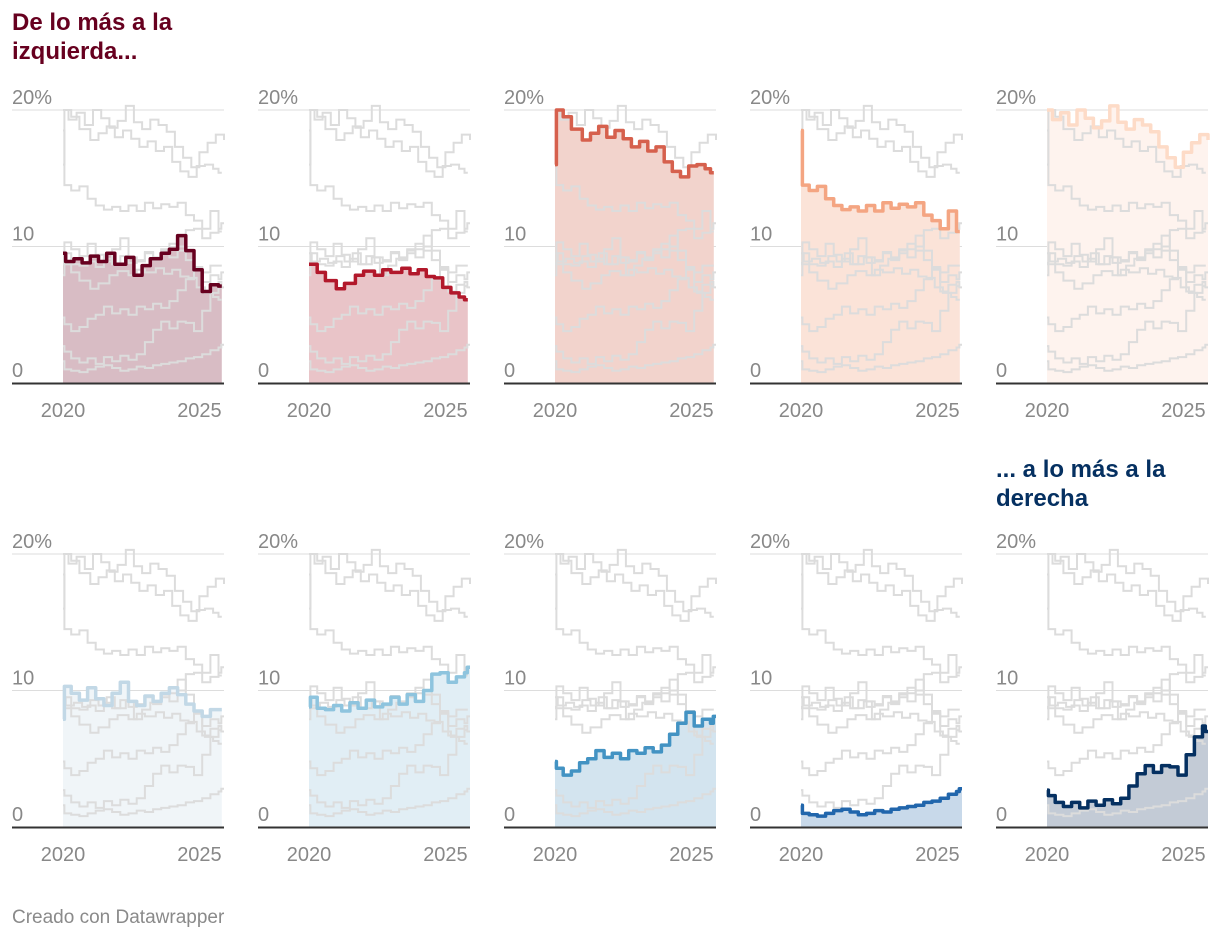 The height and width of the screenshot is (944, 1220). I want to click on panel-6: 20% 10 0 2020 2025, so click(118, 698).